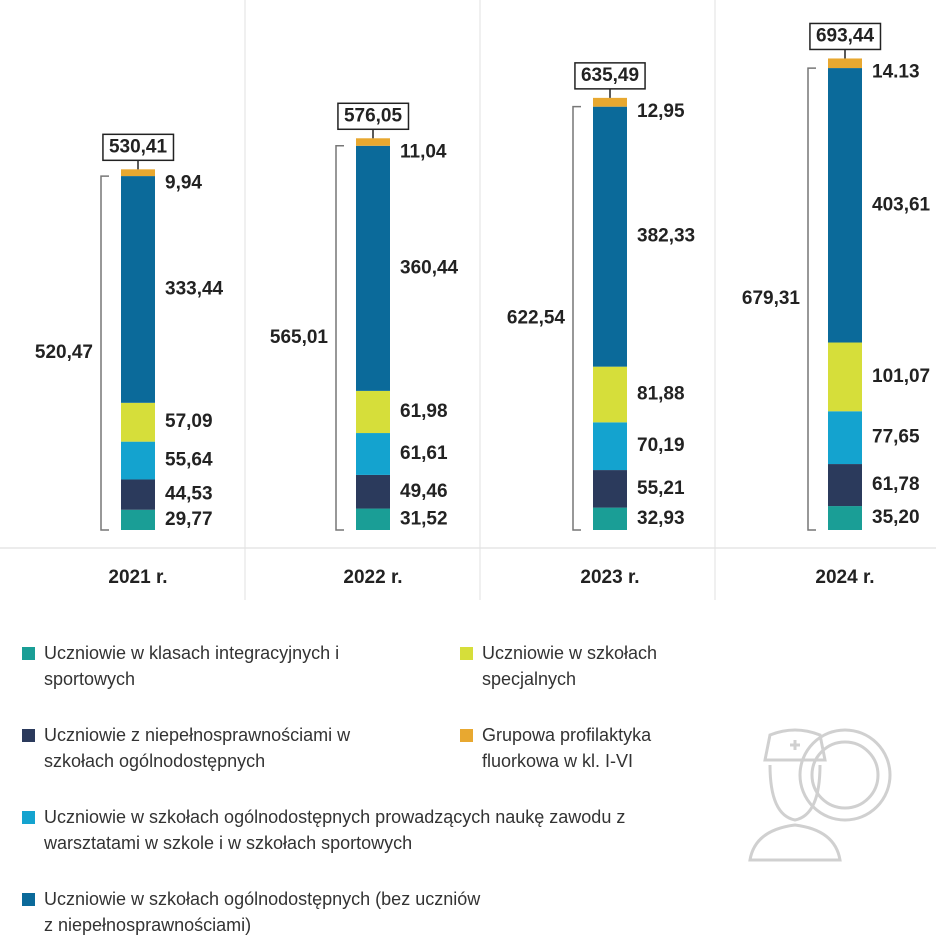 The height and width of the screenshot is (938, 936). I want to click on value-label: 101,07, so click(901, 376).